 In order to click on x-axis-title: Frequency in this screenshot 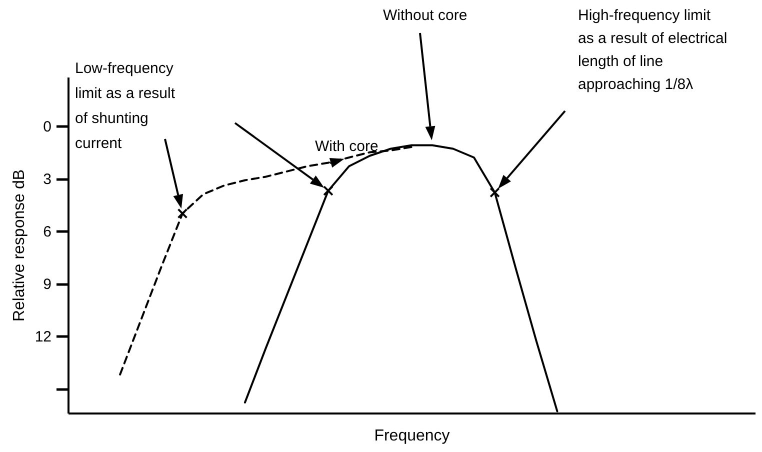, I will do `click(412, 436)`.